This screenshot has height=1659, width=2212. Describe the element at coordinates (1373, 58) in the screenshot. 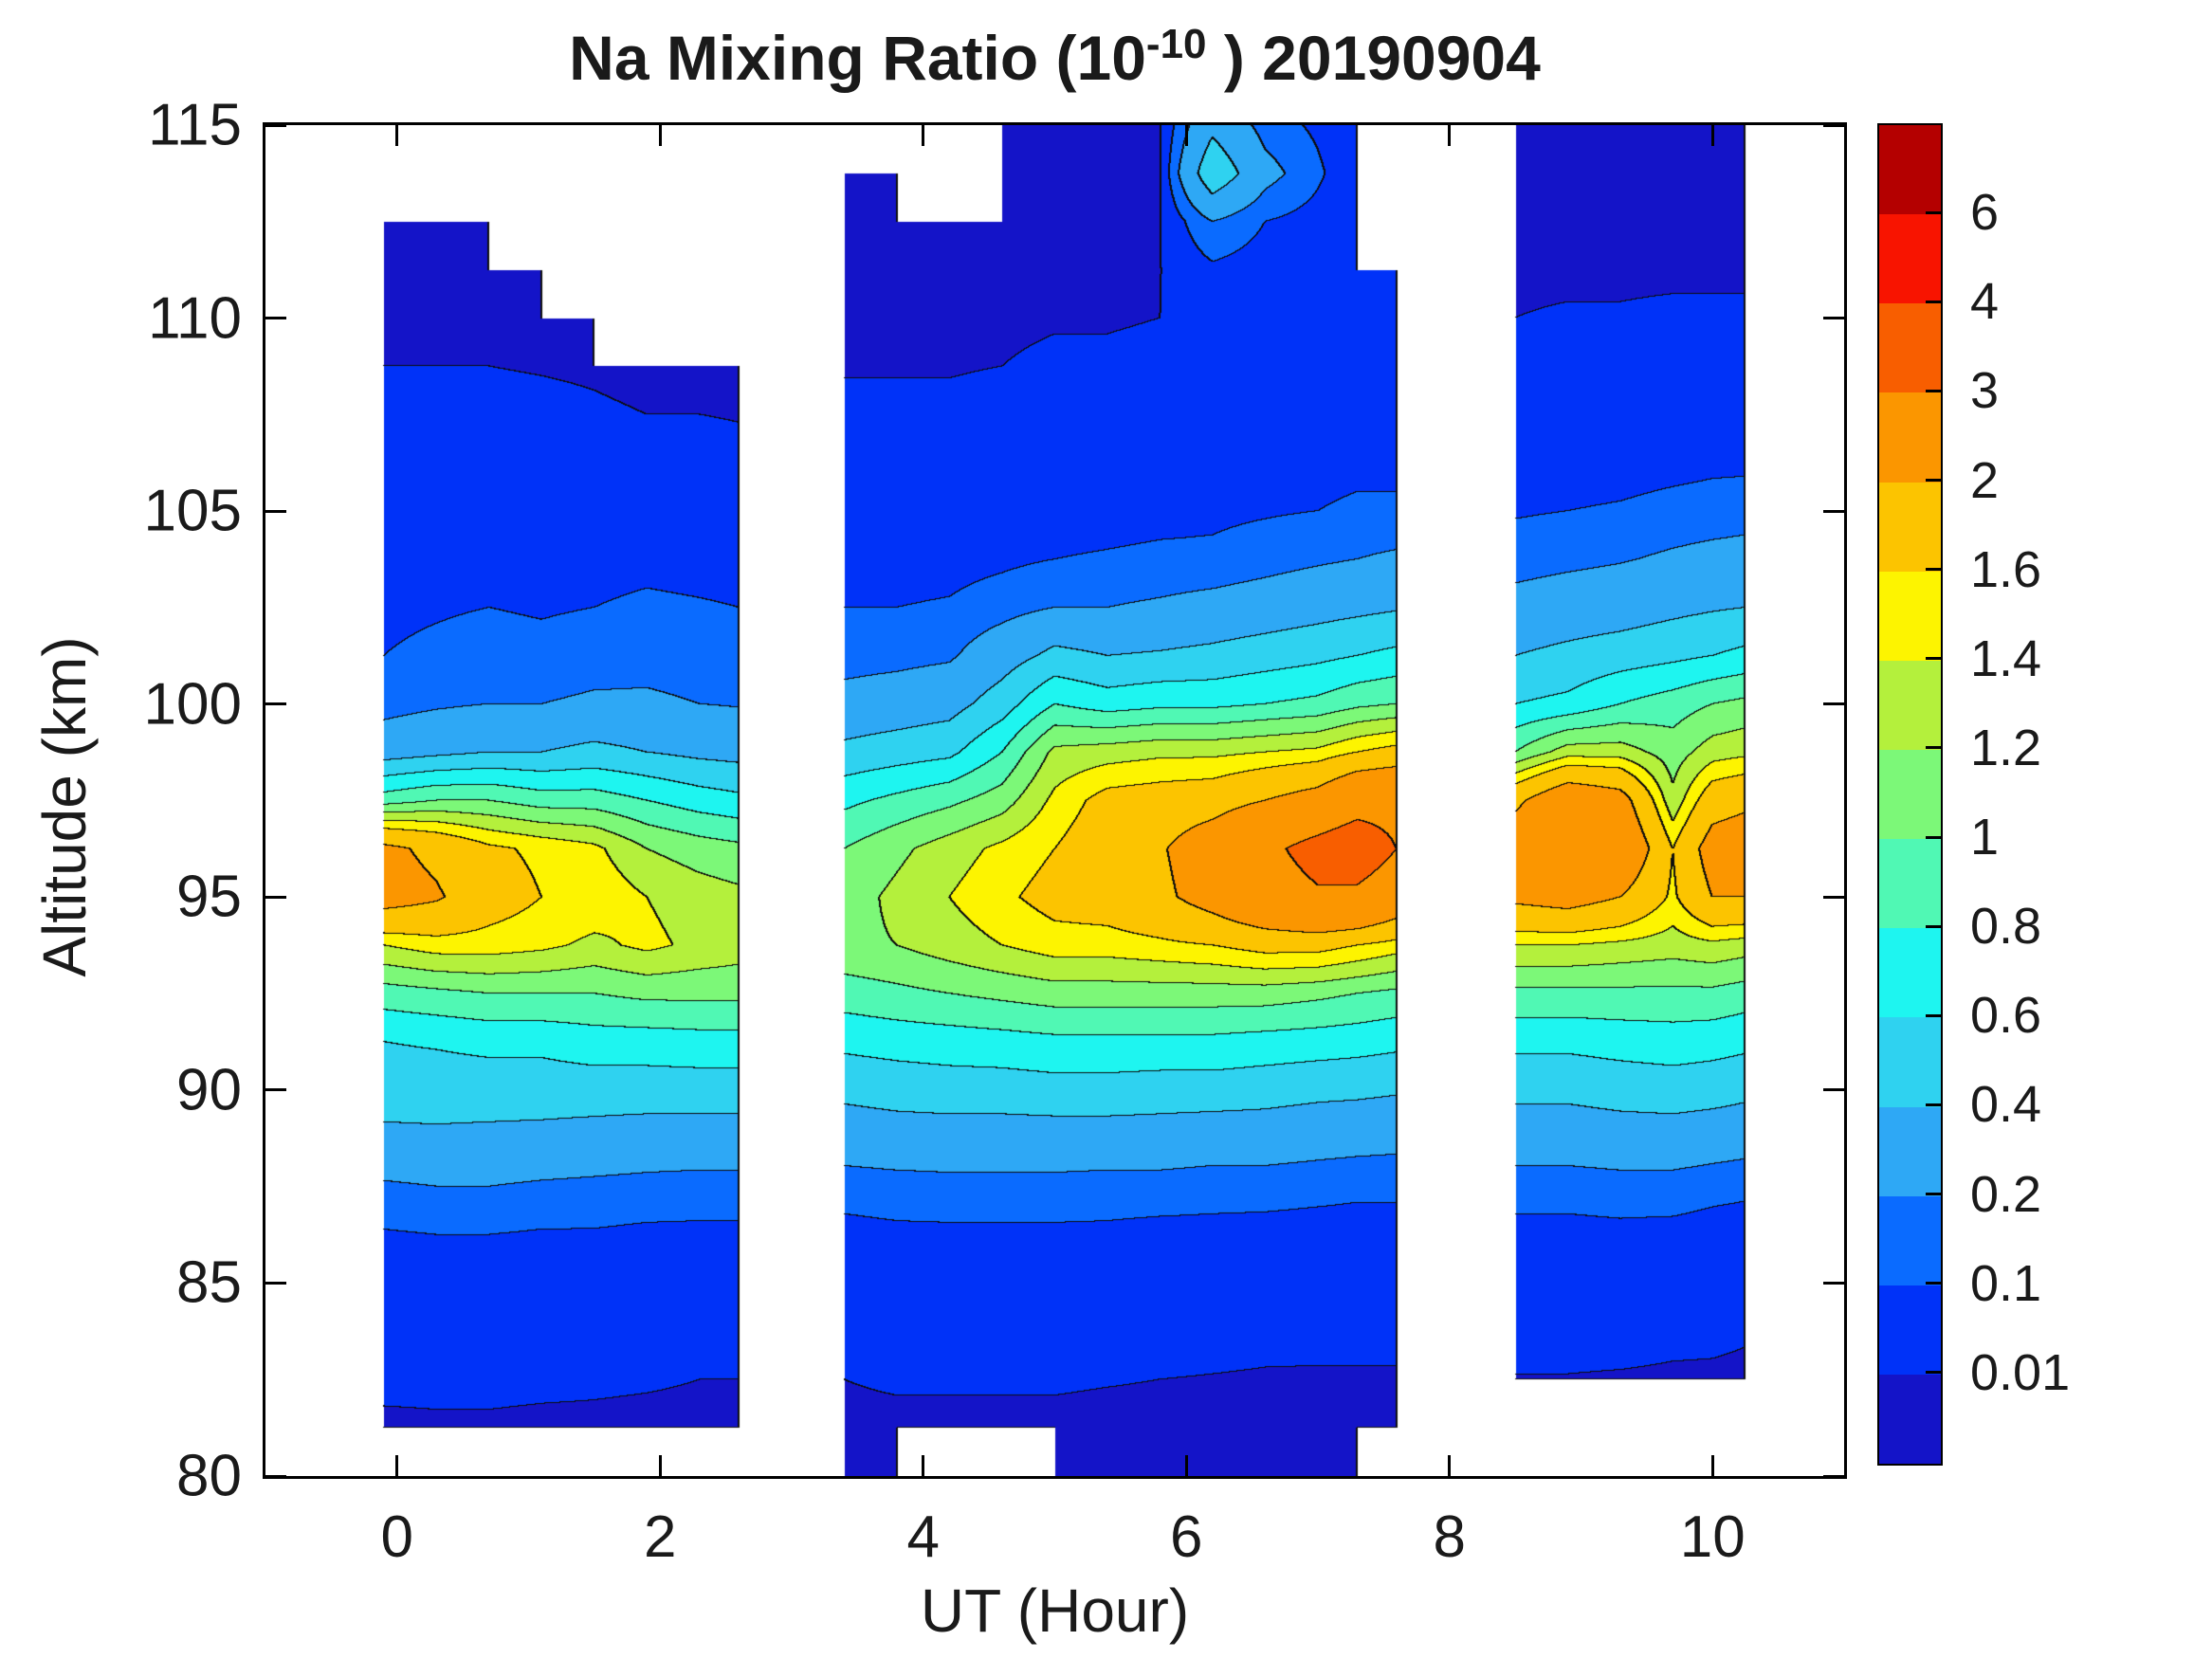

I see `chart-title-suffix: ) 20190904` at that location.